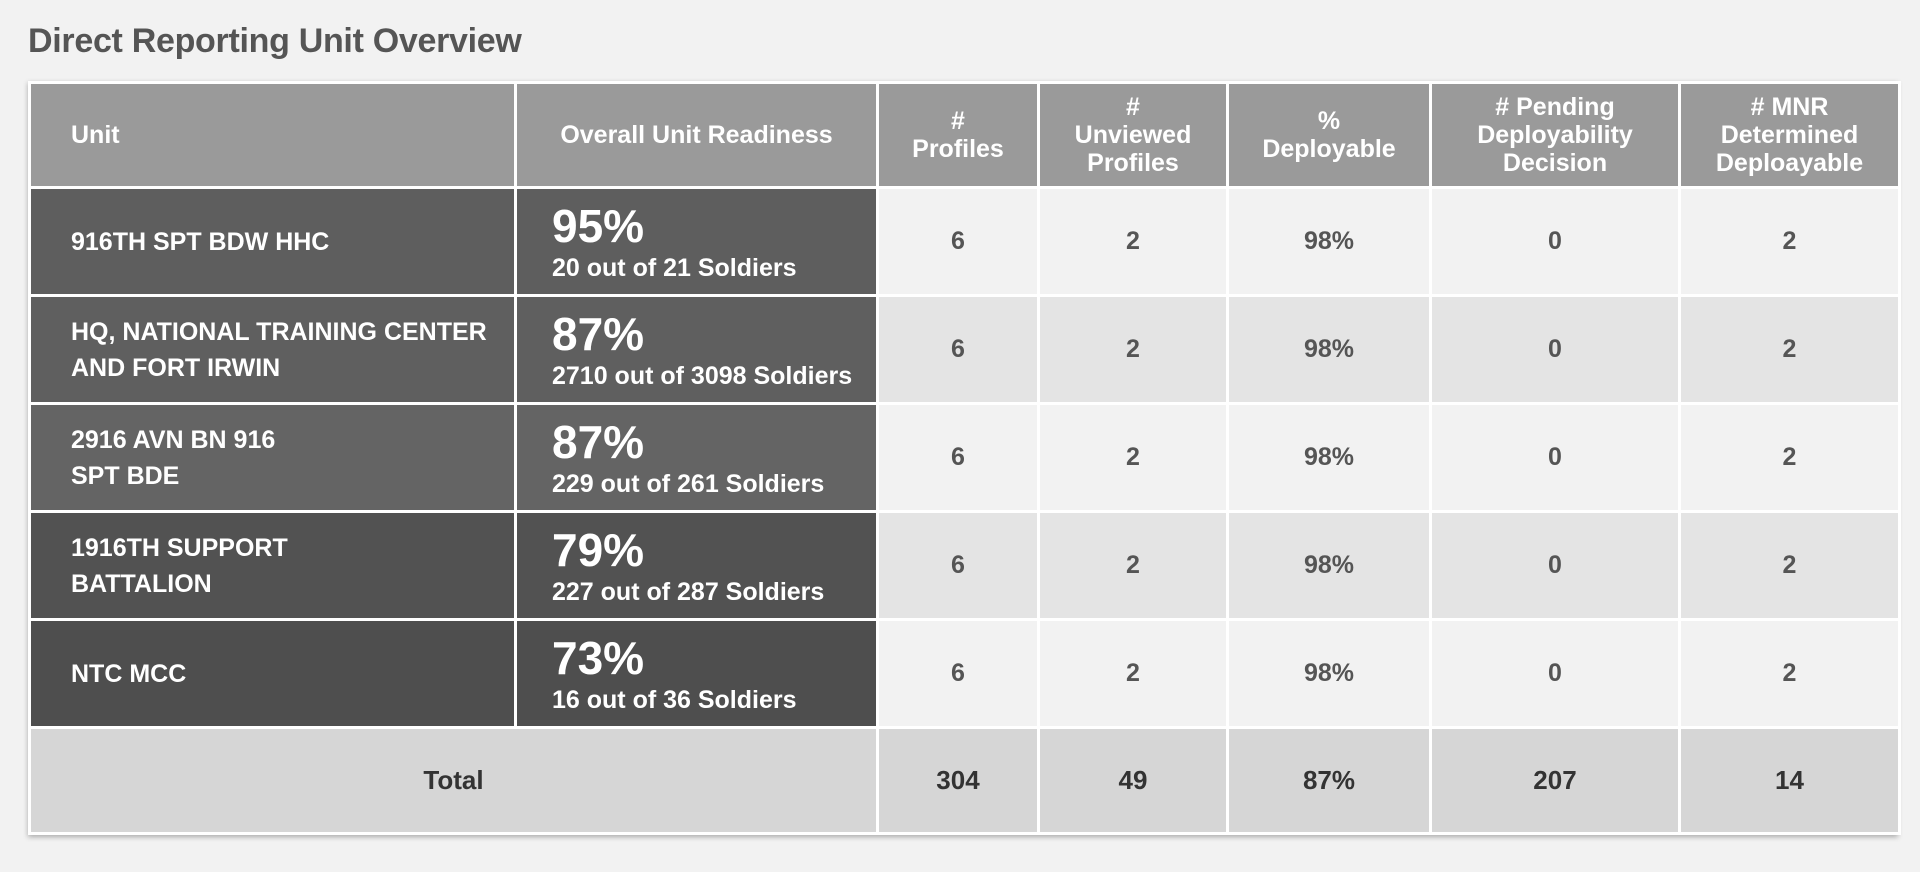 This screenshot has width=1920, height=872. Describe the element at coordinates (688, 483) in the screenshot. I see `readiness-detail: 229 out of 261 Soldiers` at that location.